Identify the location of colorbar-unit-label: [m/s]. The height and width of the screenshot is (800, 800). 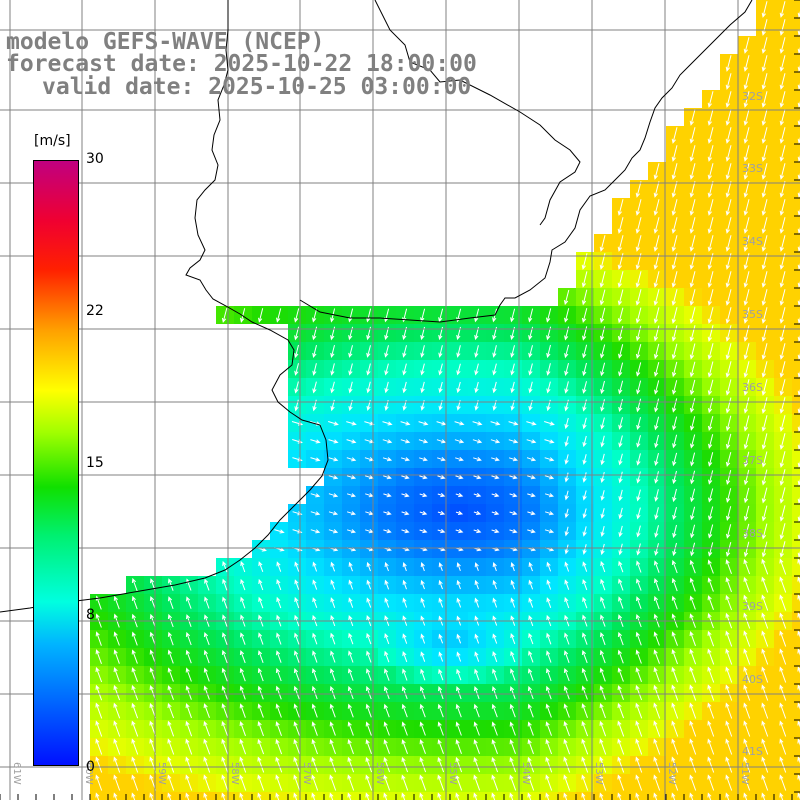
(52, 141).